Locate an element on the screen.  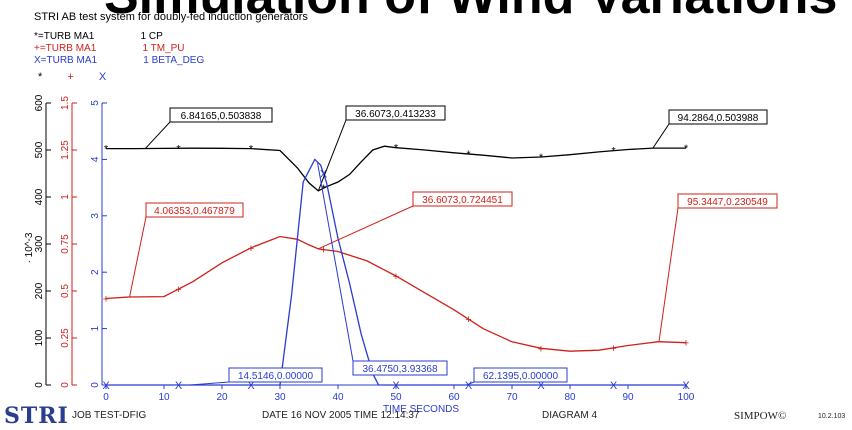
x-tick-label: 40 is located at coordinates (338, 397).